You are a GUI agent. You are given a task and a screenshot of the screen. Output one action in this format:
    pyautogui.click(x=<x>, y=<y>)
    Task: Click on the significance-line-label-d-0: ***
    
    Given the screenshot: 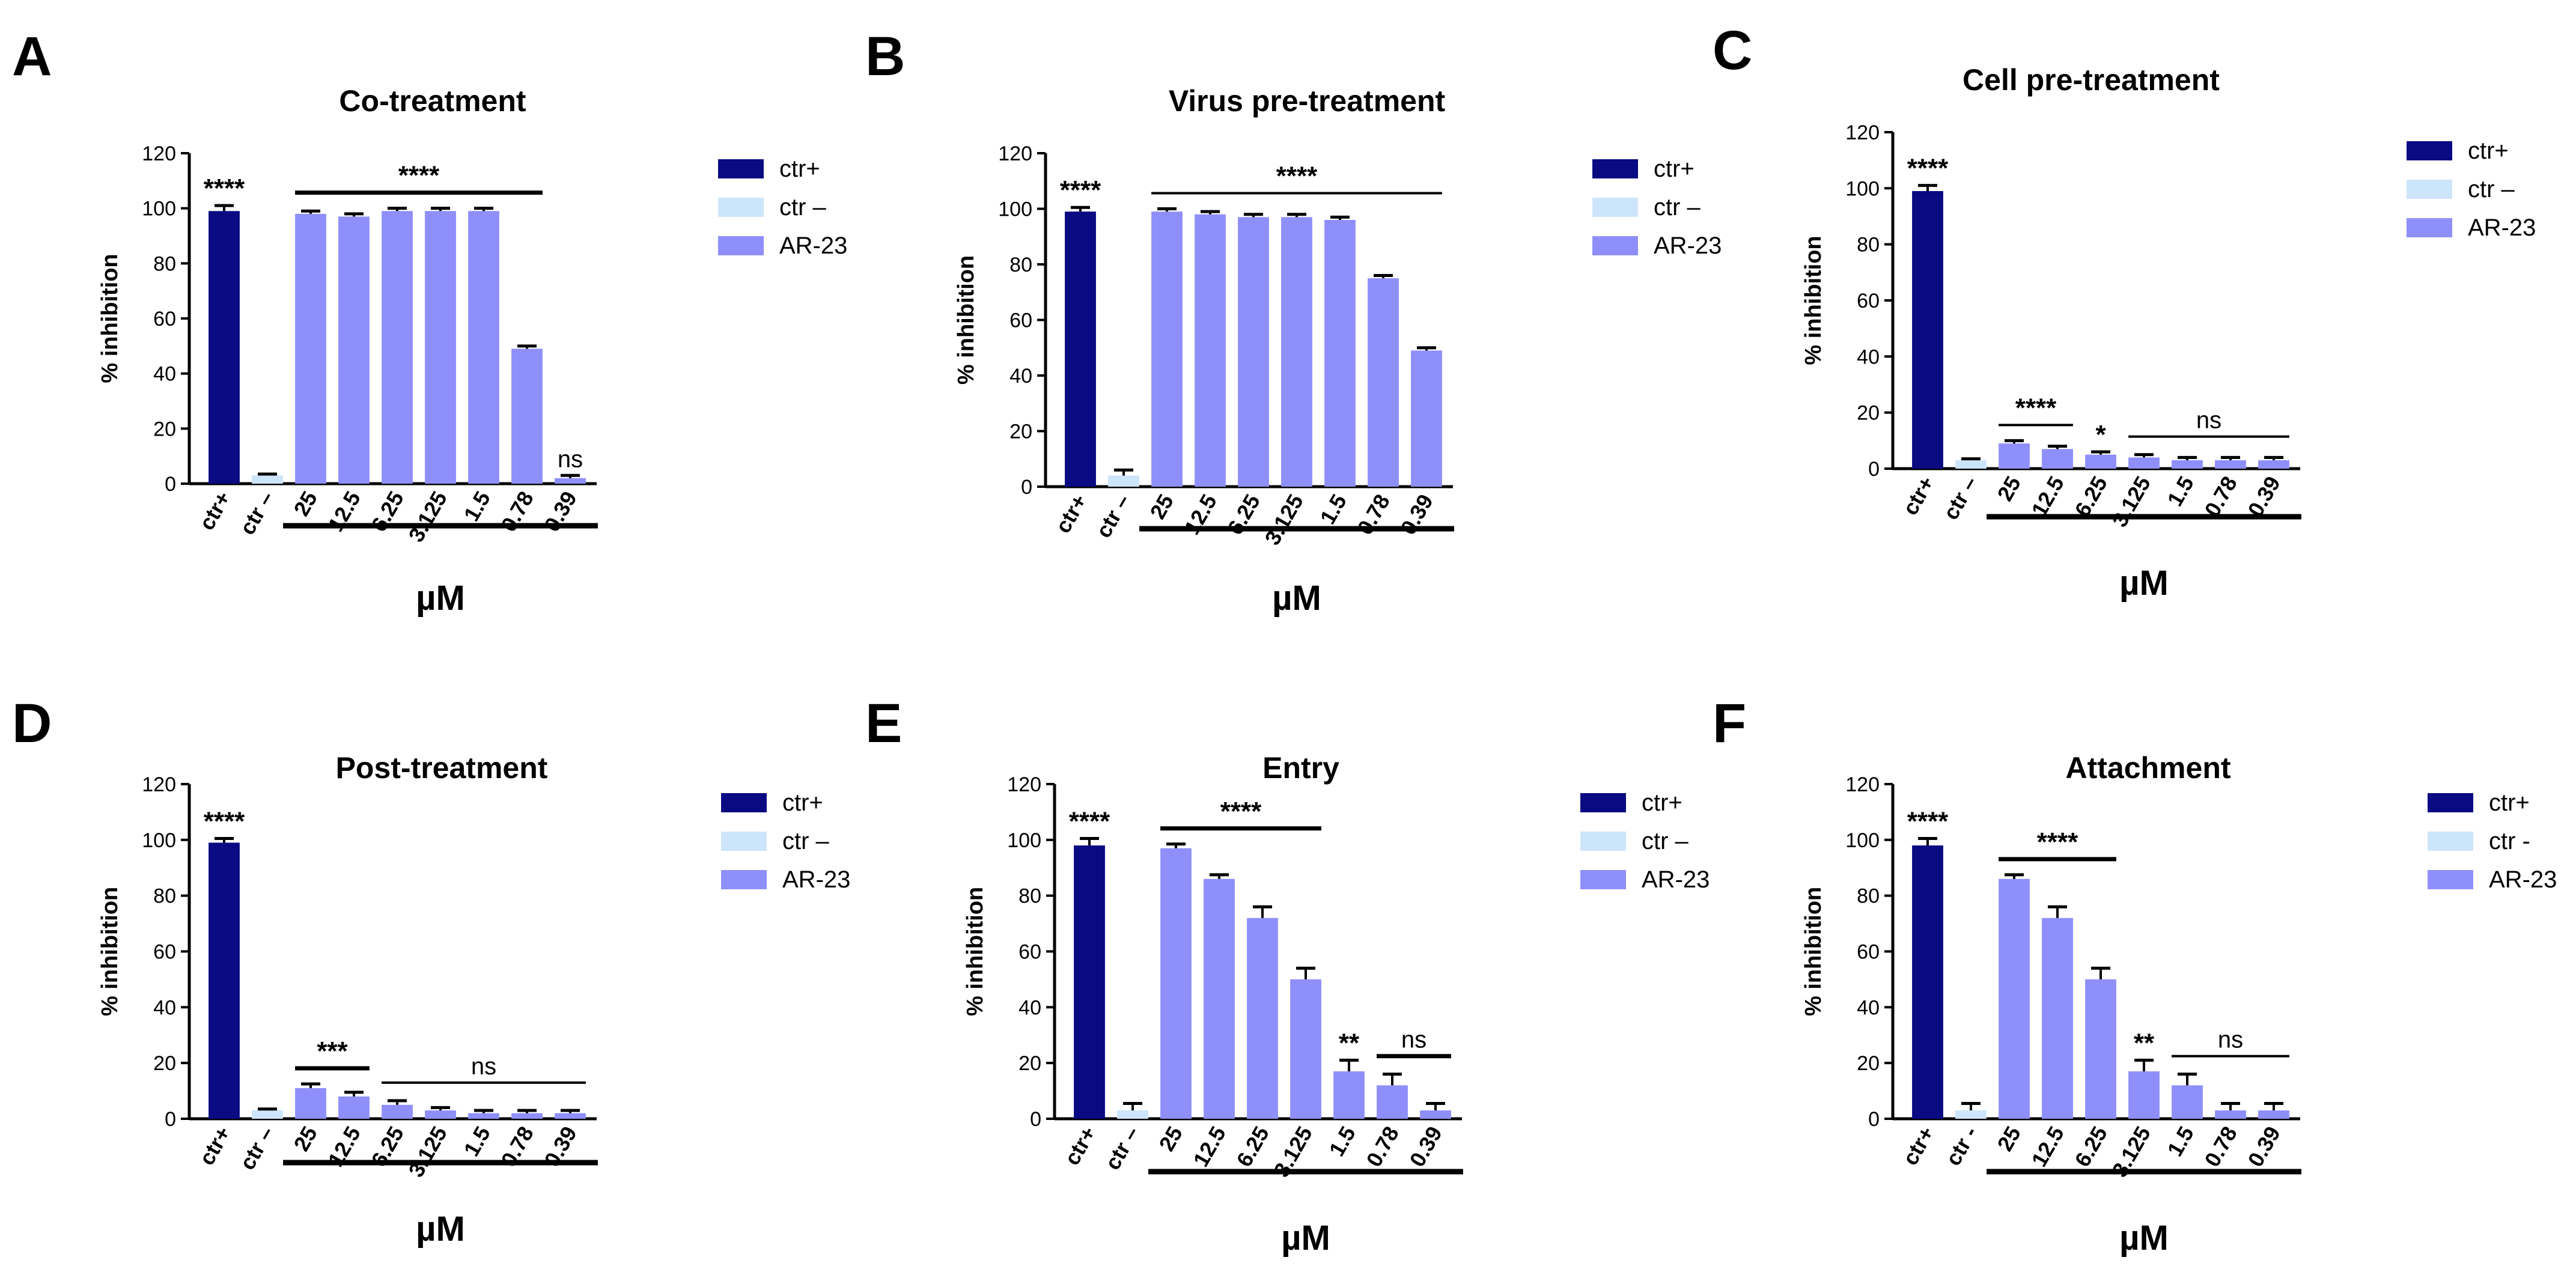 What is the action you would take?
    pyautogui.click(x=332, y=1051)
    